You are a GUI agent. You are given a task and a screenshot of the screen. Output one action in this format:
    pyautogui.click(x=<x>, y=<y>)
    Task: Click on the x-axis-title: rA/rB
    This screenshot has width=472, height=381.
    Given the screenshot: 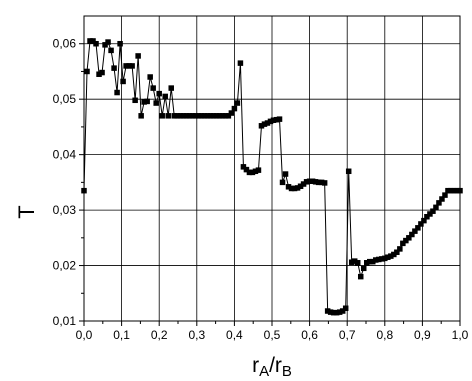 What is the action you would take?
    pyautogui.click(x=272, y=367)
    